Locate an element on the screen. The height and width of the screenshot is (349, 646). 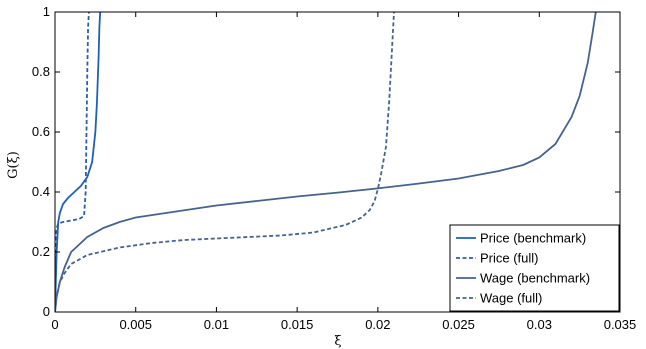
x-tick-label: 0.005 is located at coordinates (135, 324).